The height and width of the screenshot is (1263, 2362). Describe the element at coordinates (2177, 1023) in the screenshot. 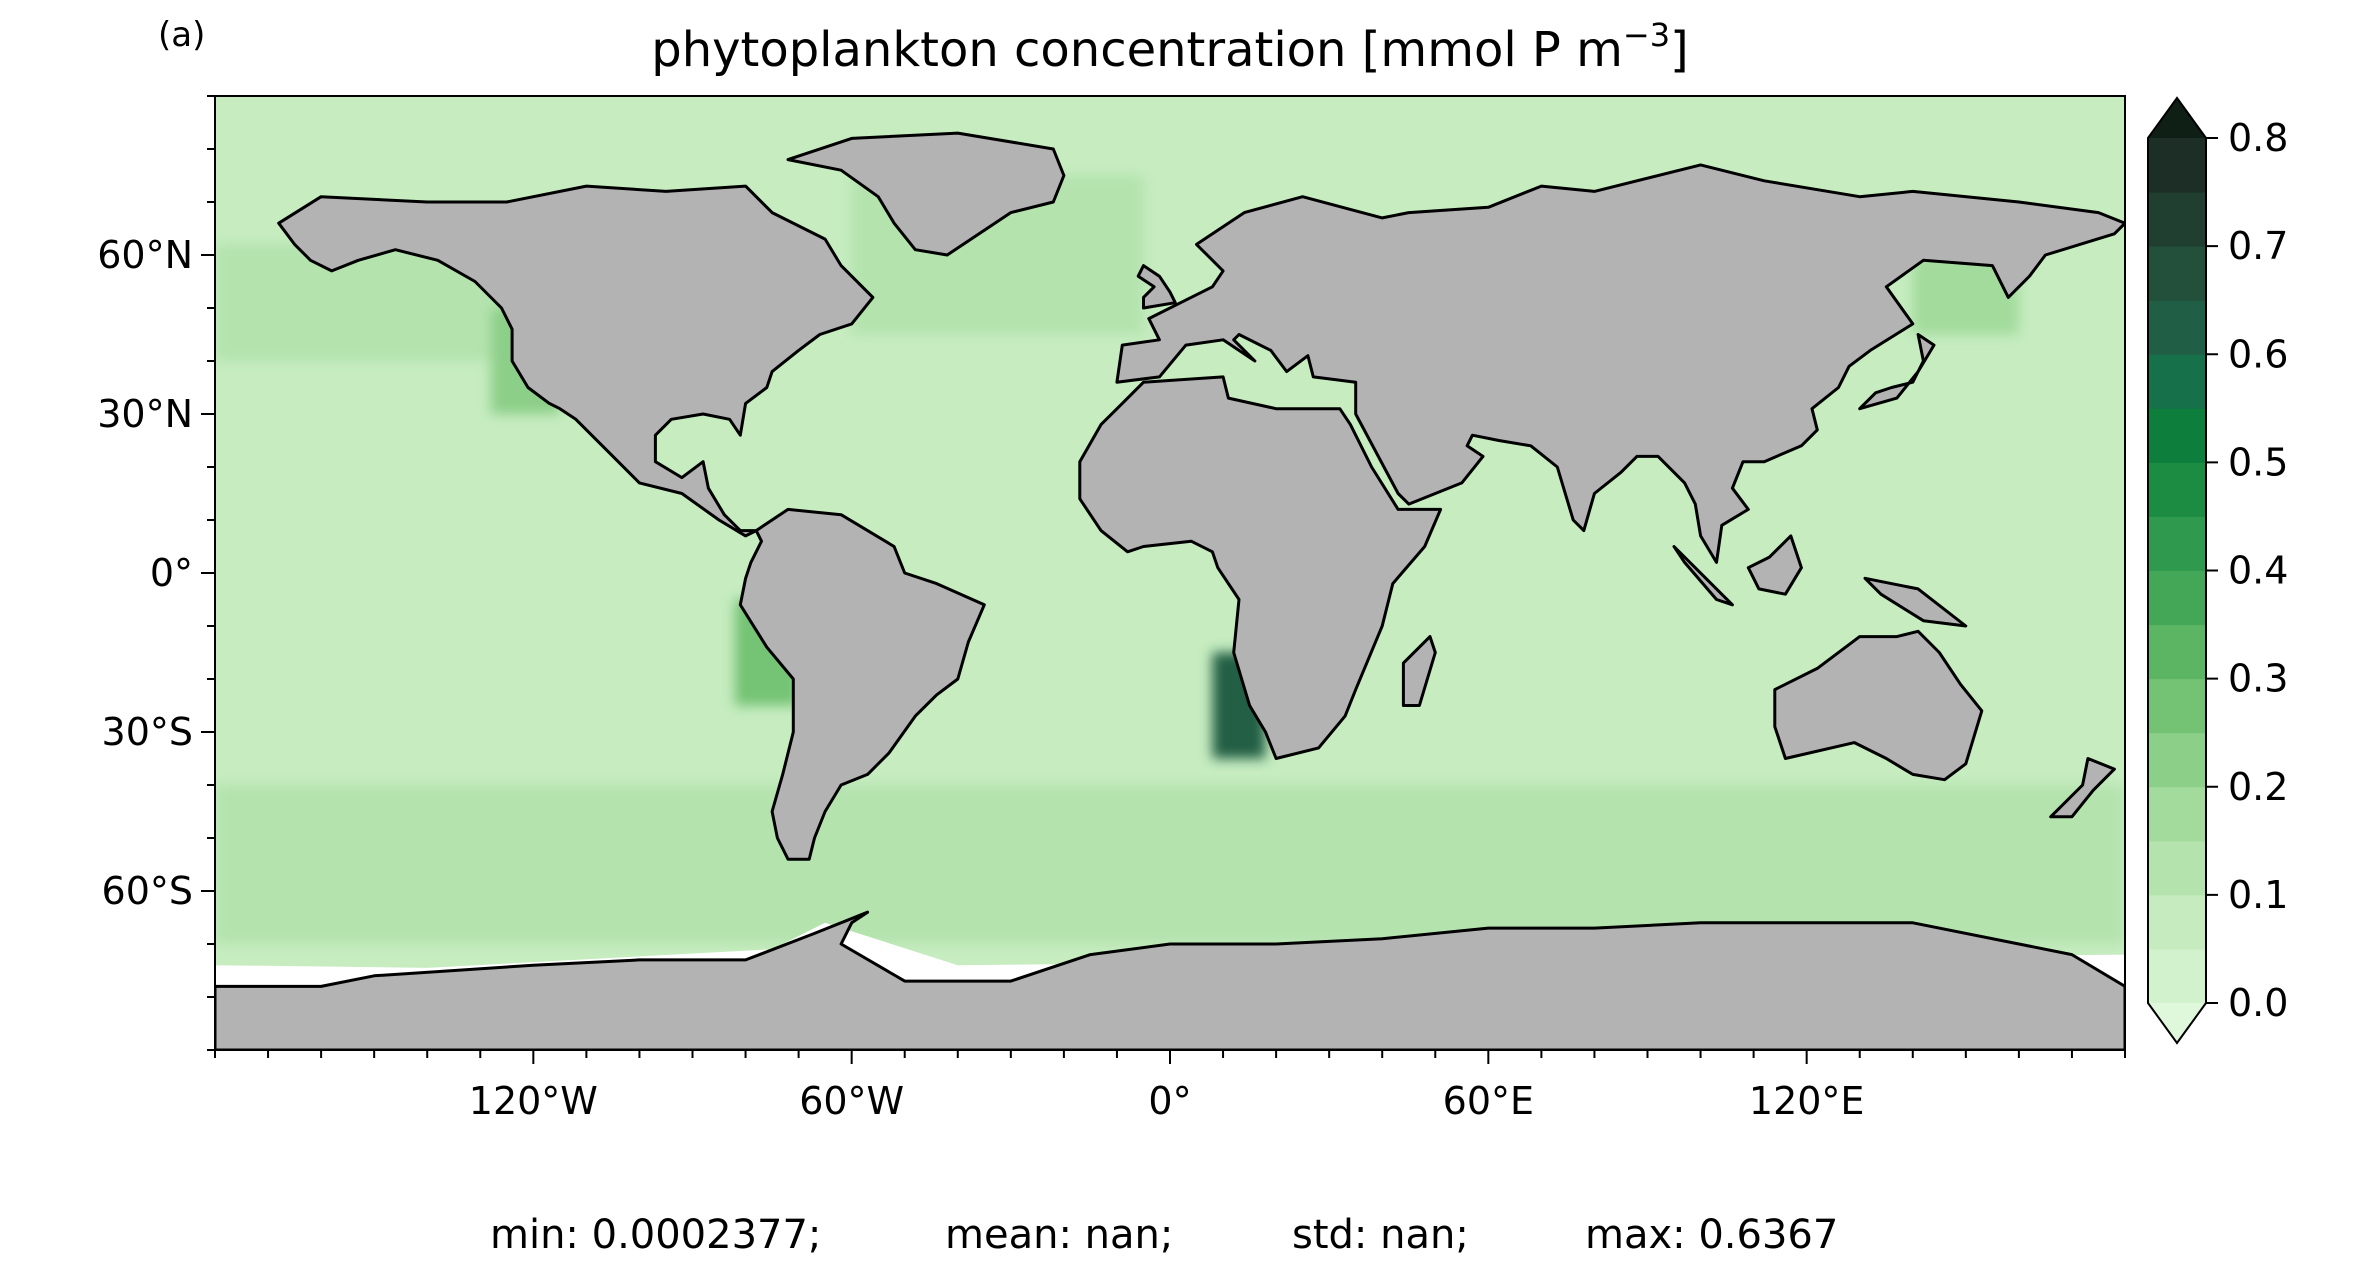

I see `colorbar-extend-min` at that location.